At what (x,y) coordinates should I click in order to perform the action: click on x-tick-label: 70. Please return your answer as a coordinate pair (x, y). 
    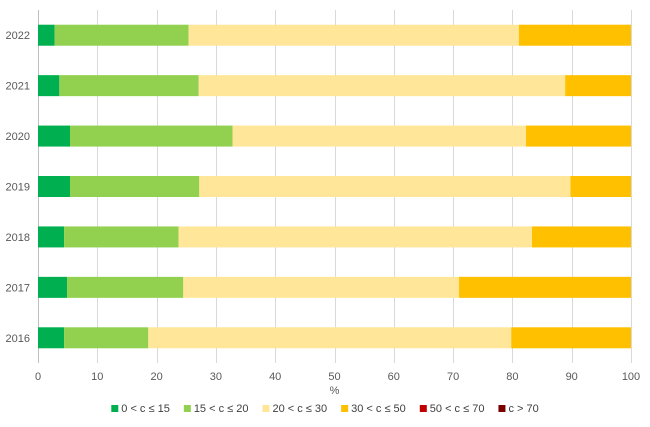
    Looking at the image, I should click on (453, 377).